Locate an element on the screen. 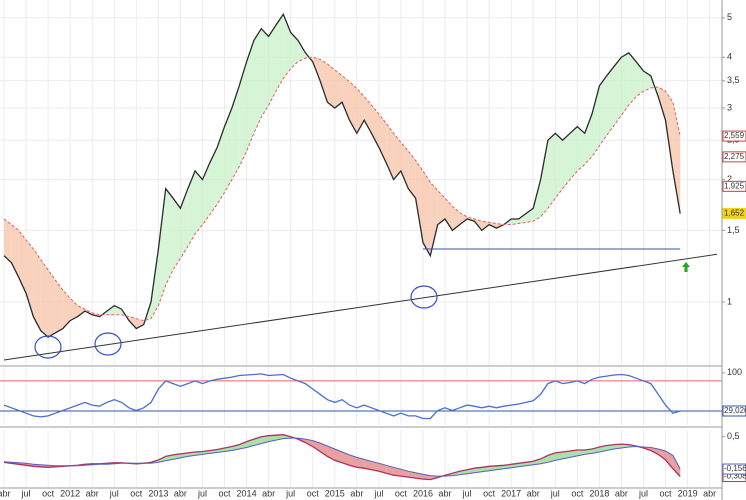  price-label: 2,275 is located at coordinates (734, 156).